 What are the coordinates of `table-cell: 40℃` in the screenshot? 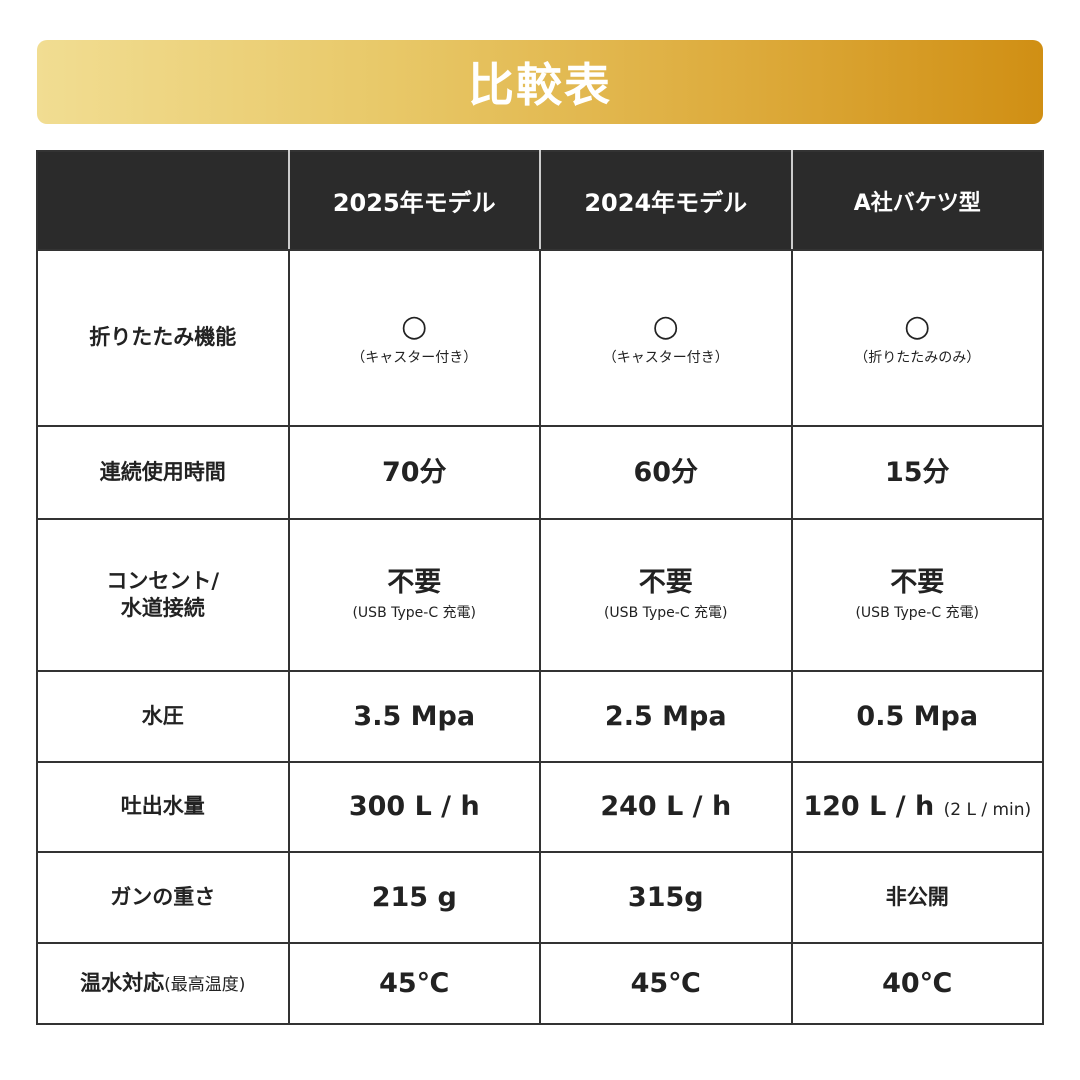 It's located at (917, 983).